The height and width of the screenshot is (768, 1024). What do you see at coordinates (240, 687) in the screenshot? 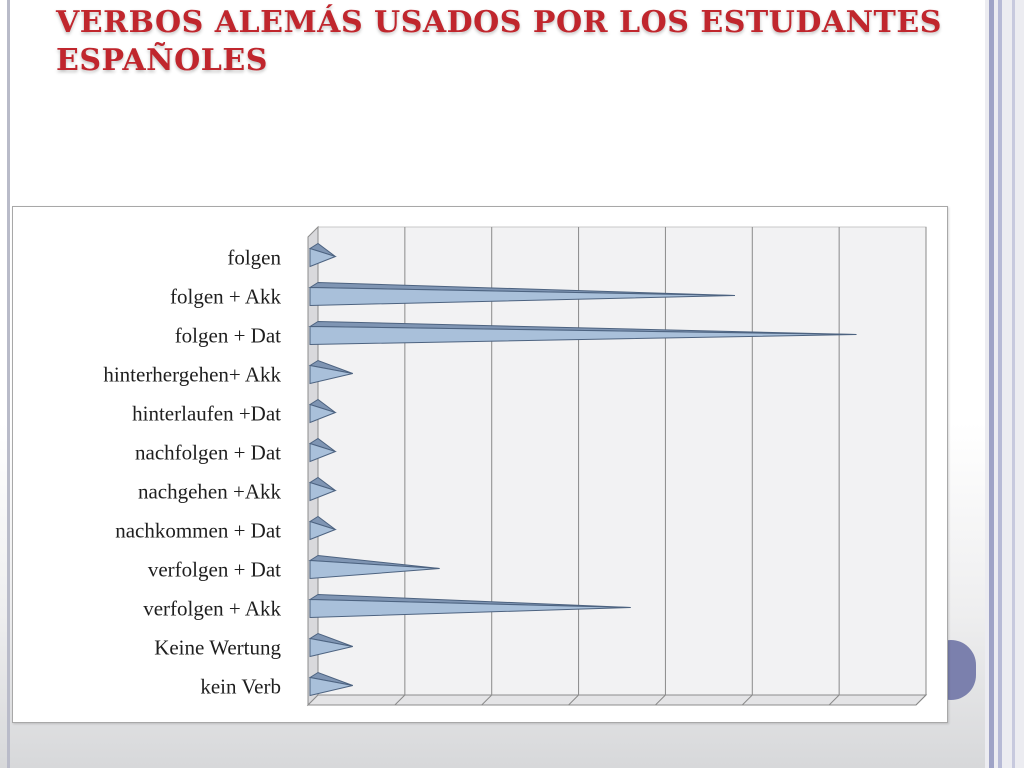
I see `category-label: kein Verb` at bounding box center [240, 687].